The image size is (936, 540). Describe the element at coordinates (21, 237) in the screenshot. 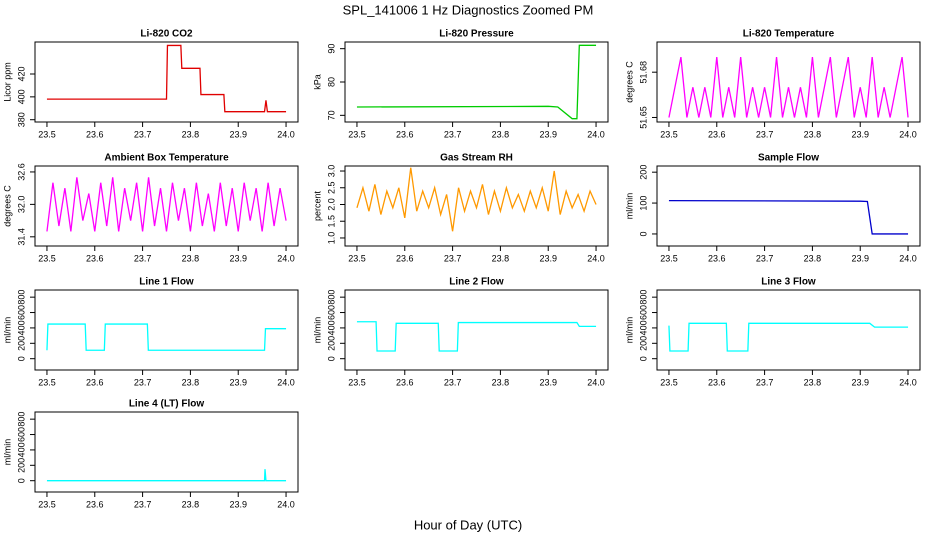

I see `y-tick-label: 31.4` at that location.